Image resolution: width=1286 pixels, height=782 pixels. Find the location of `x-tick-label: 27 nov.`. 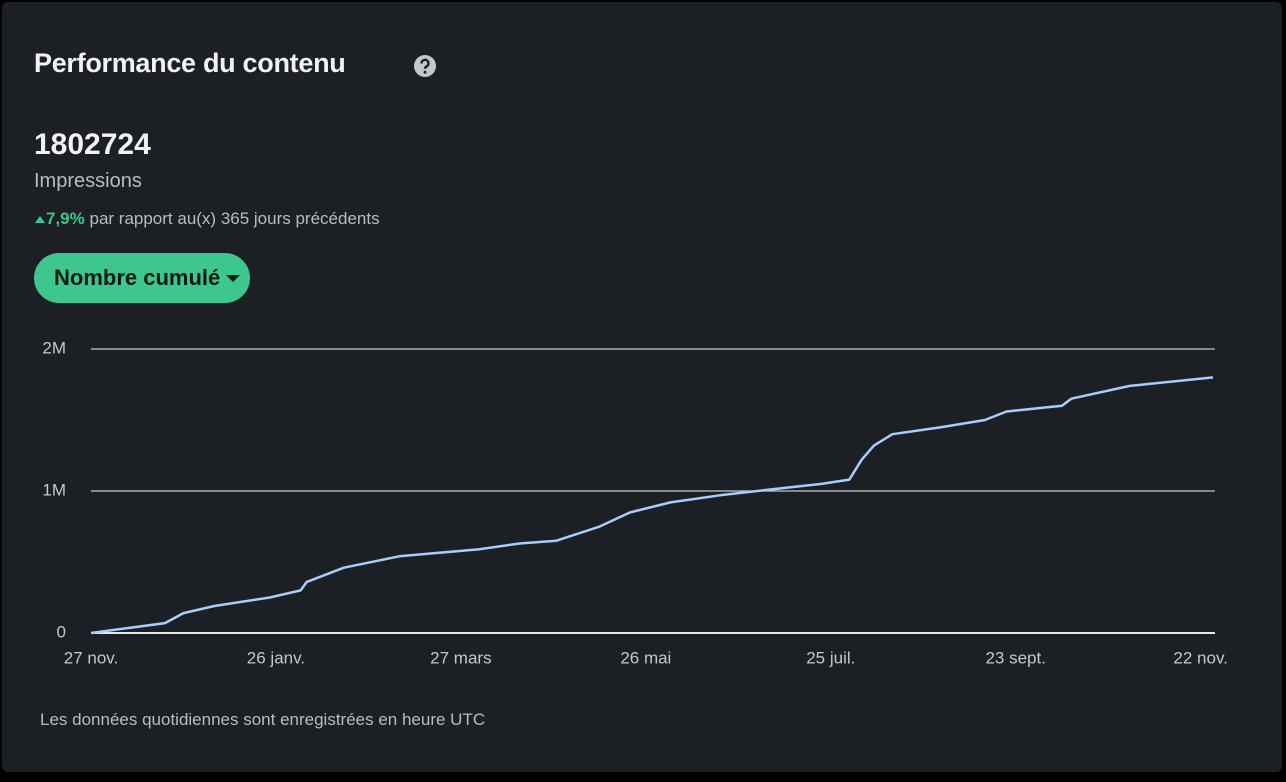

x-tick-label: 27 nov. is located at coordinates (91, 657).